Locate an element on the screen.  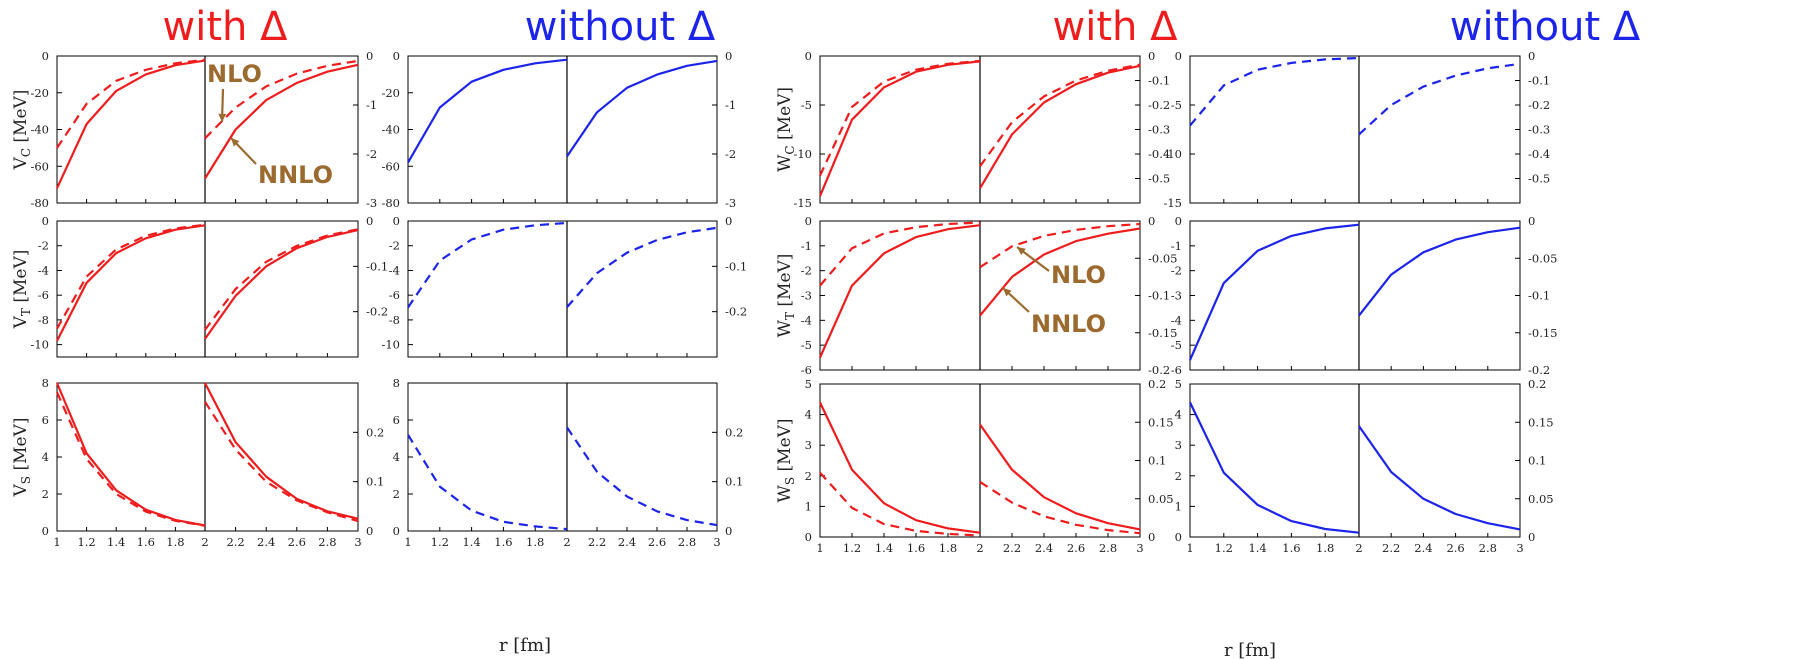
left-ytick-label-VT-1-5: -10 is located at coordinates (390, 345).